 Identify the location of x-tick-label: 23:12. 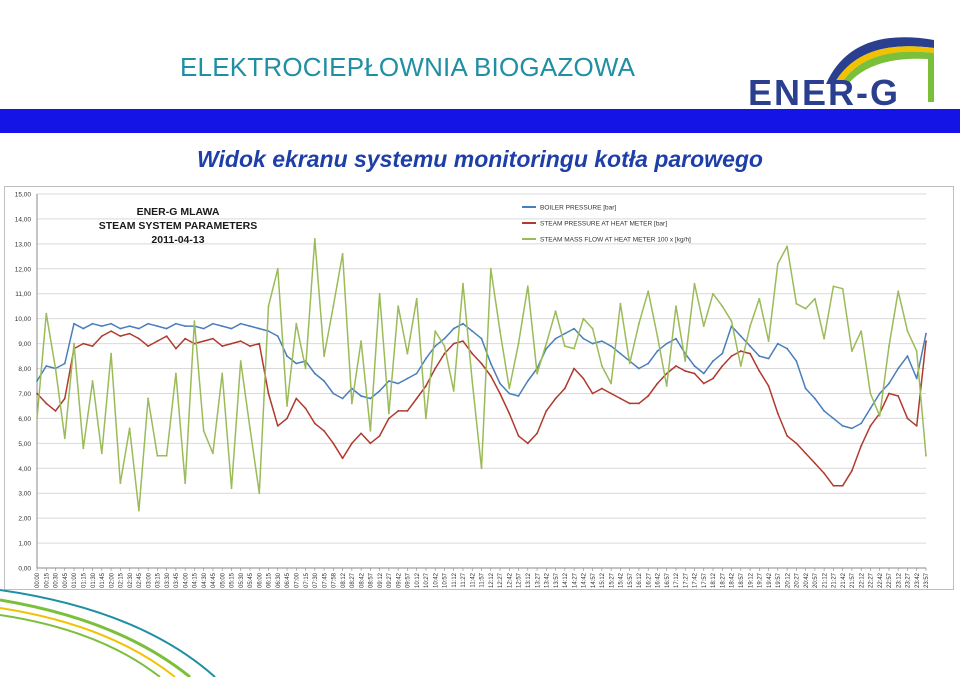
(899, 580).